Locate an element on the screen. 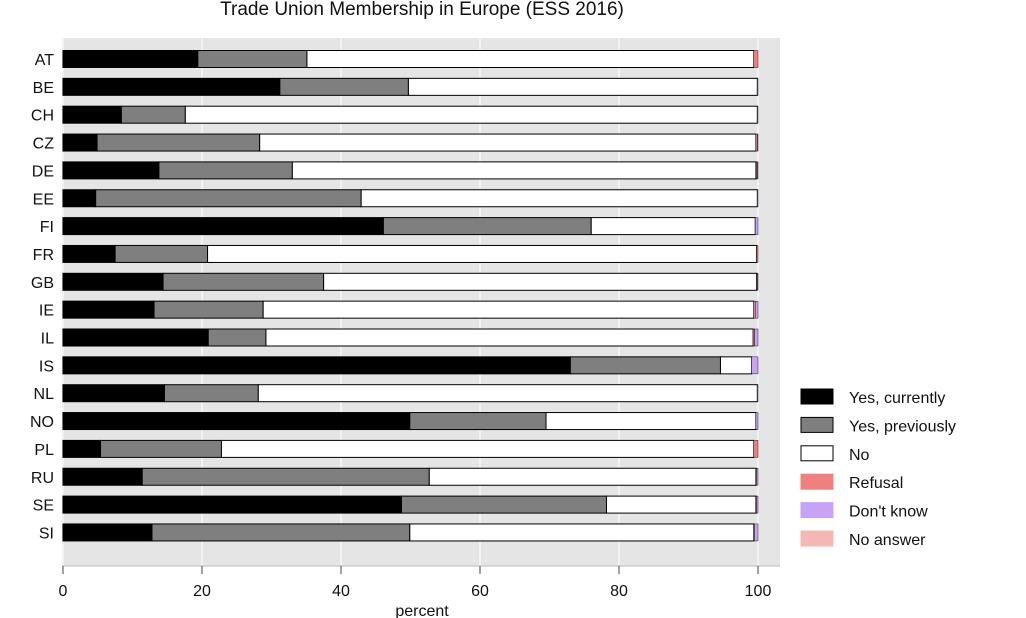  category-label: PL is located at coordinates (44, 450).